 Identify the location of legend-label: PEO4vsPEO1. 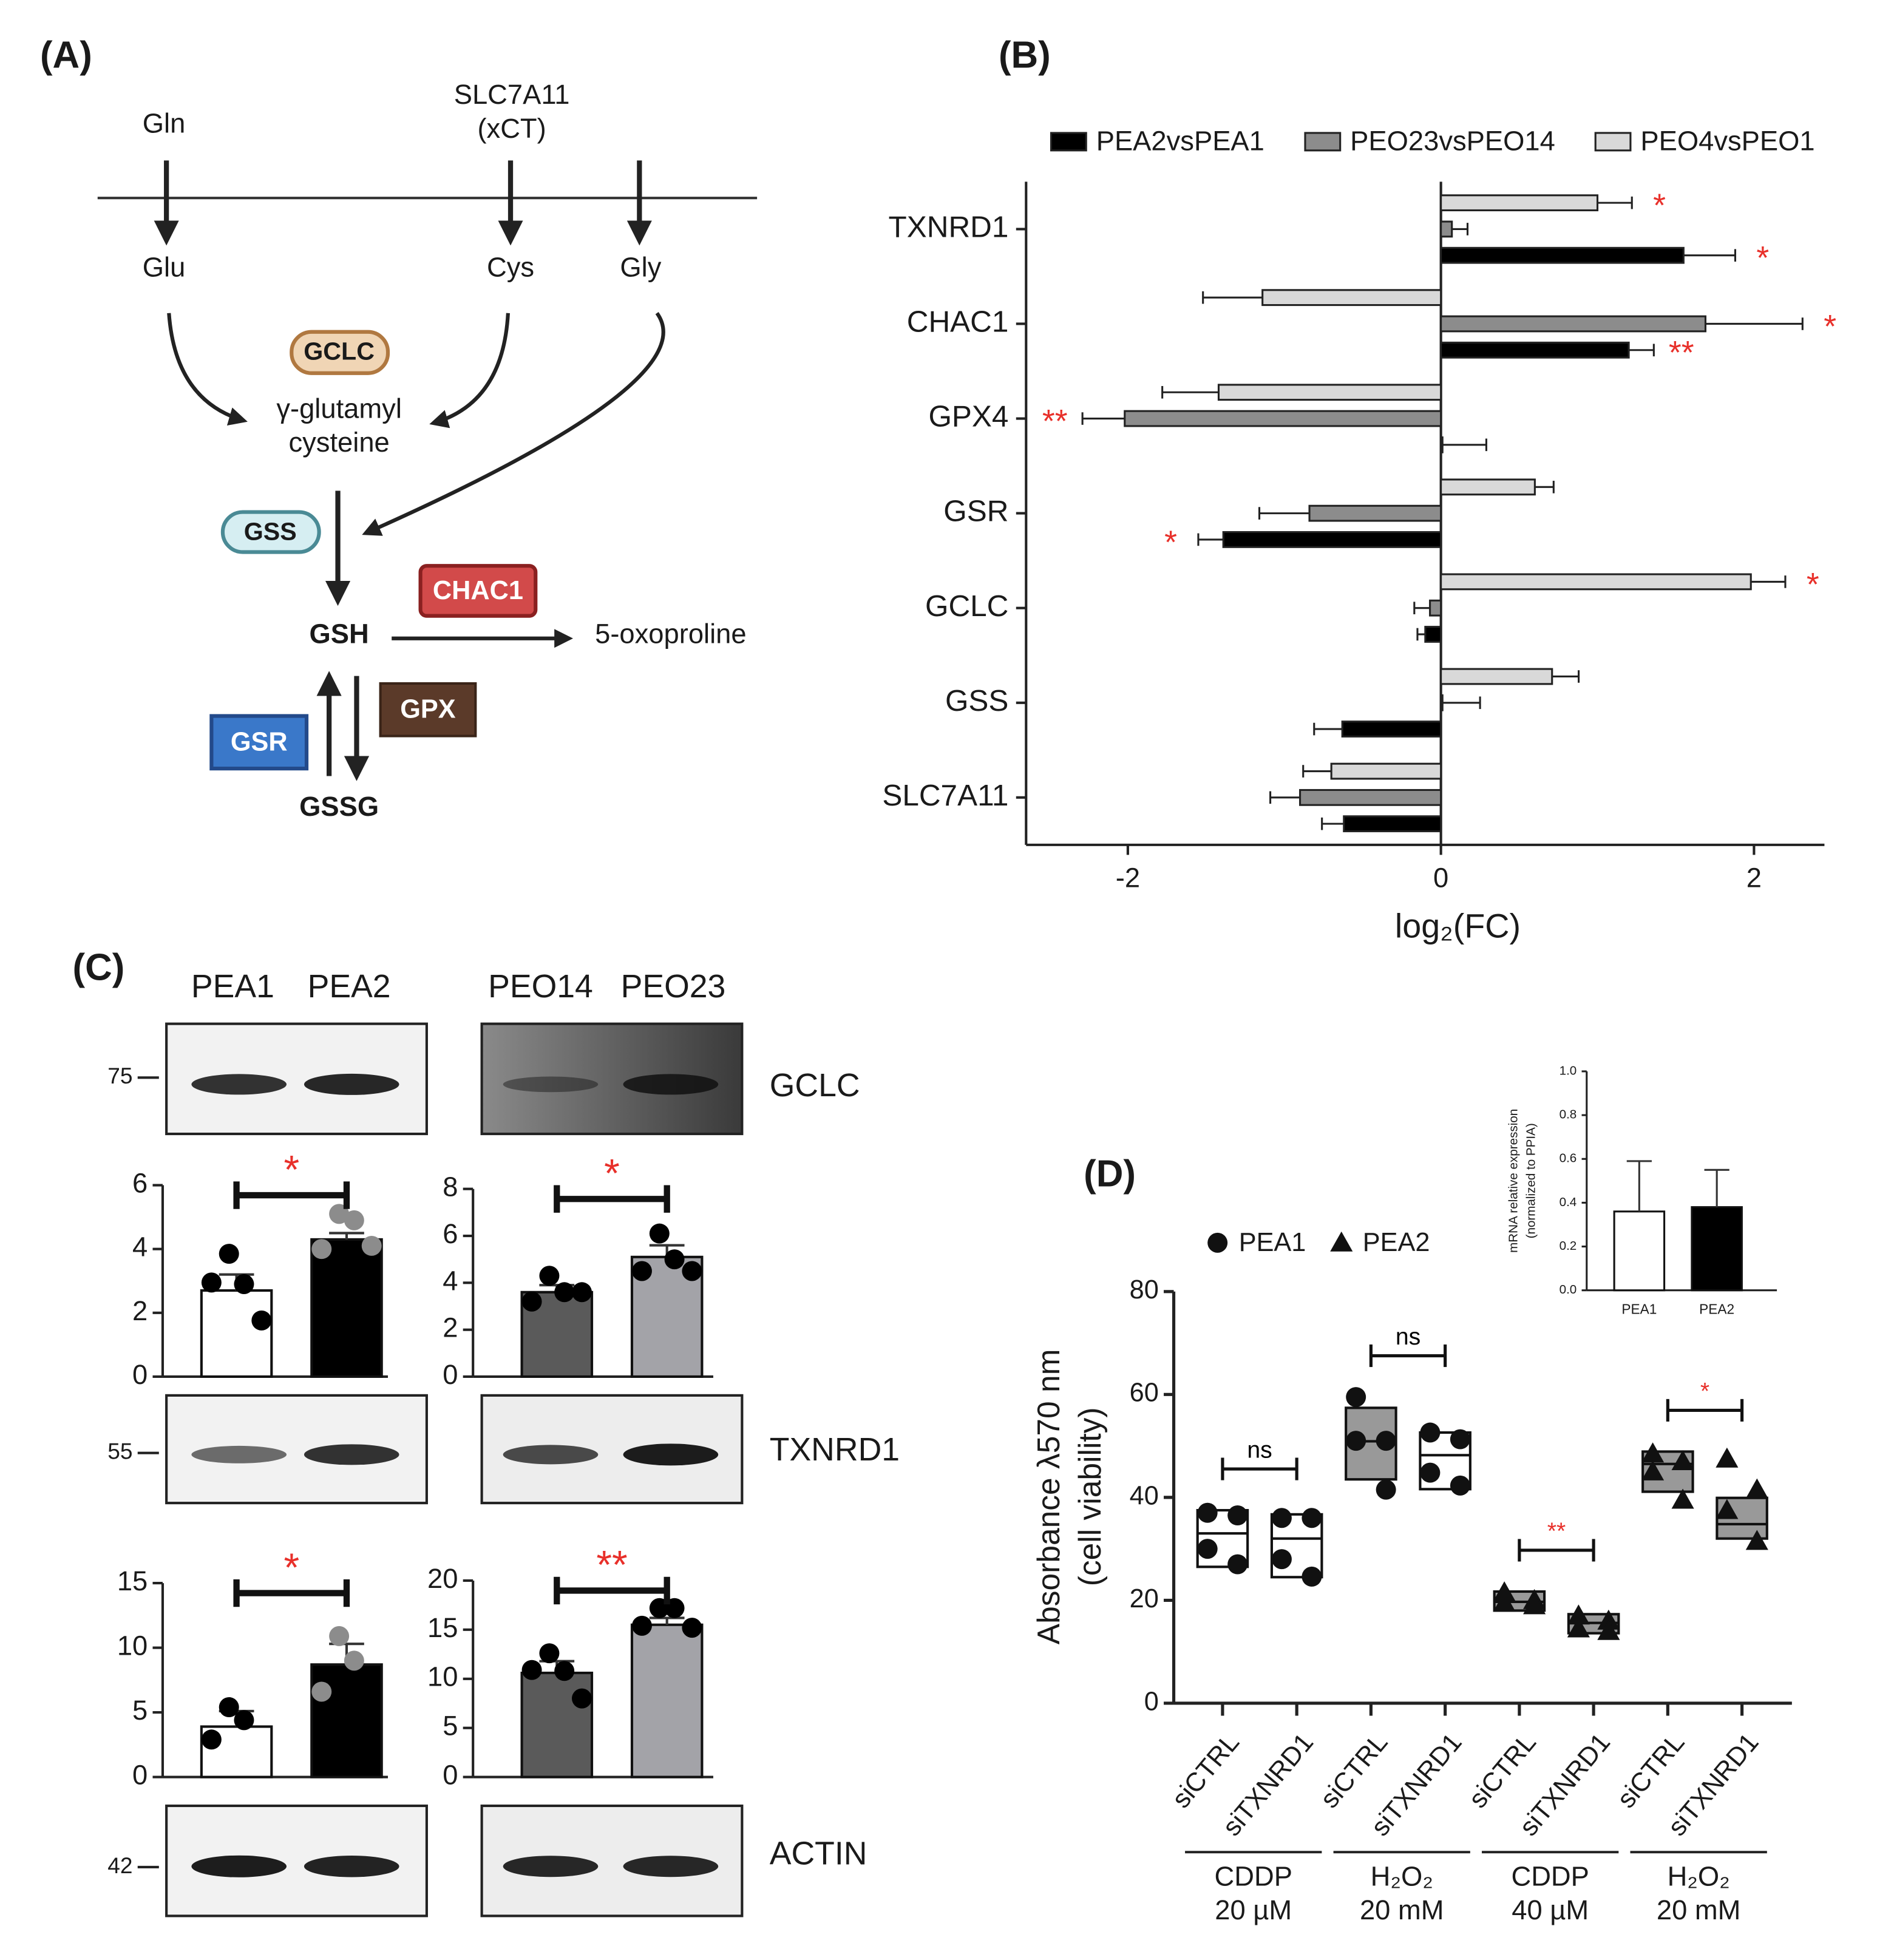
(1727, 140).